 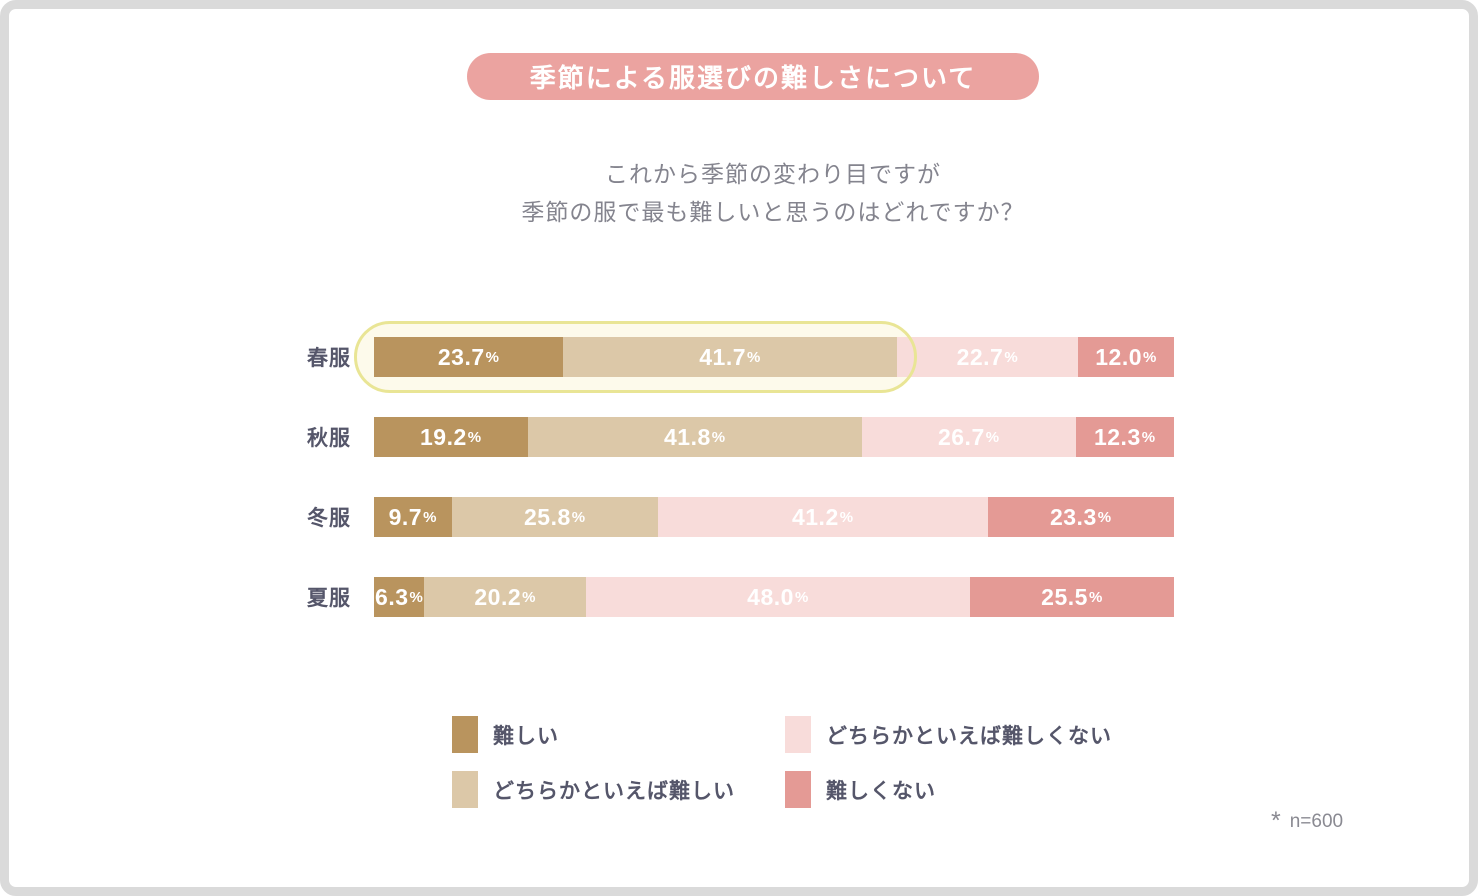 I want to click on bar-segment: 12.3%, so click(x=1124, y=437).